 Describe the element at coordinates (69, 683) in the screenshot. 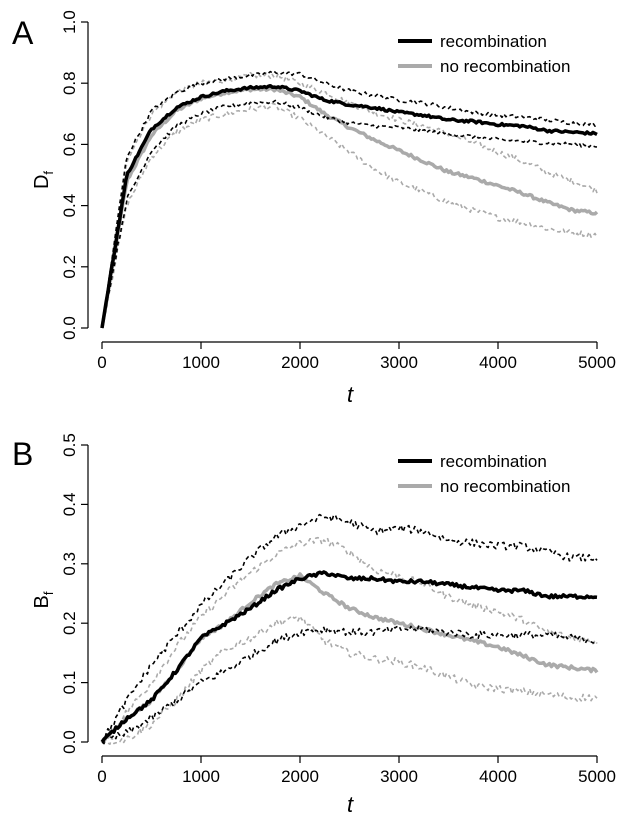

I see `y-tick-label: 0.1` at that location.